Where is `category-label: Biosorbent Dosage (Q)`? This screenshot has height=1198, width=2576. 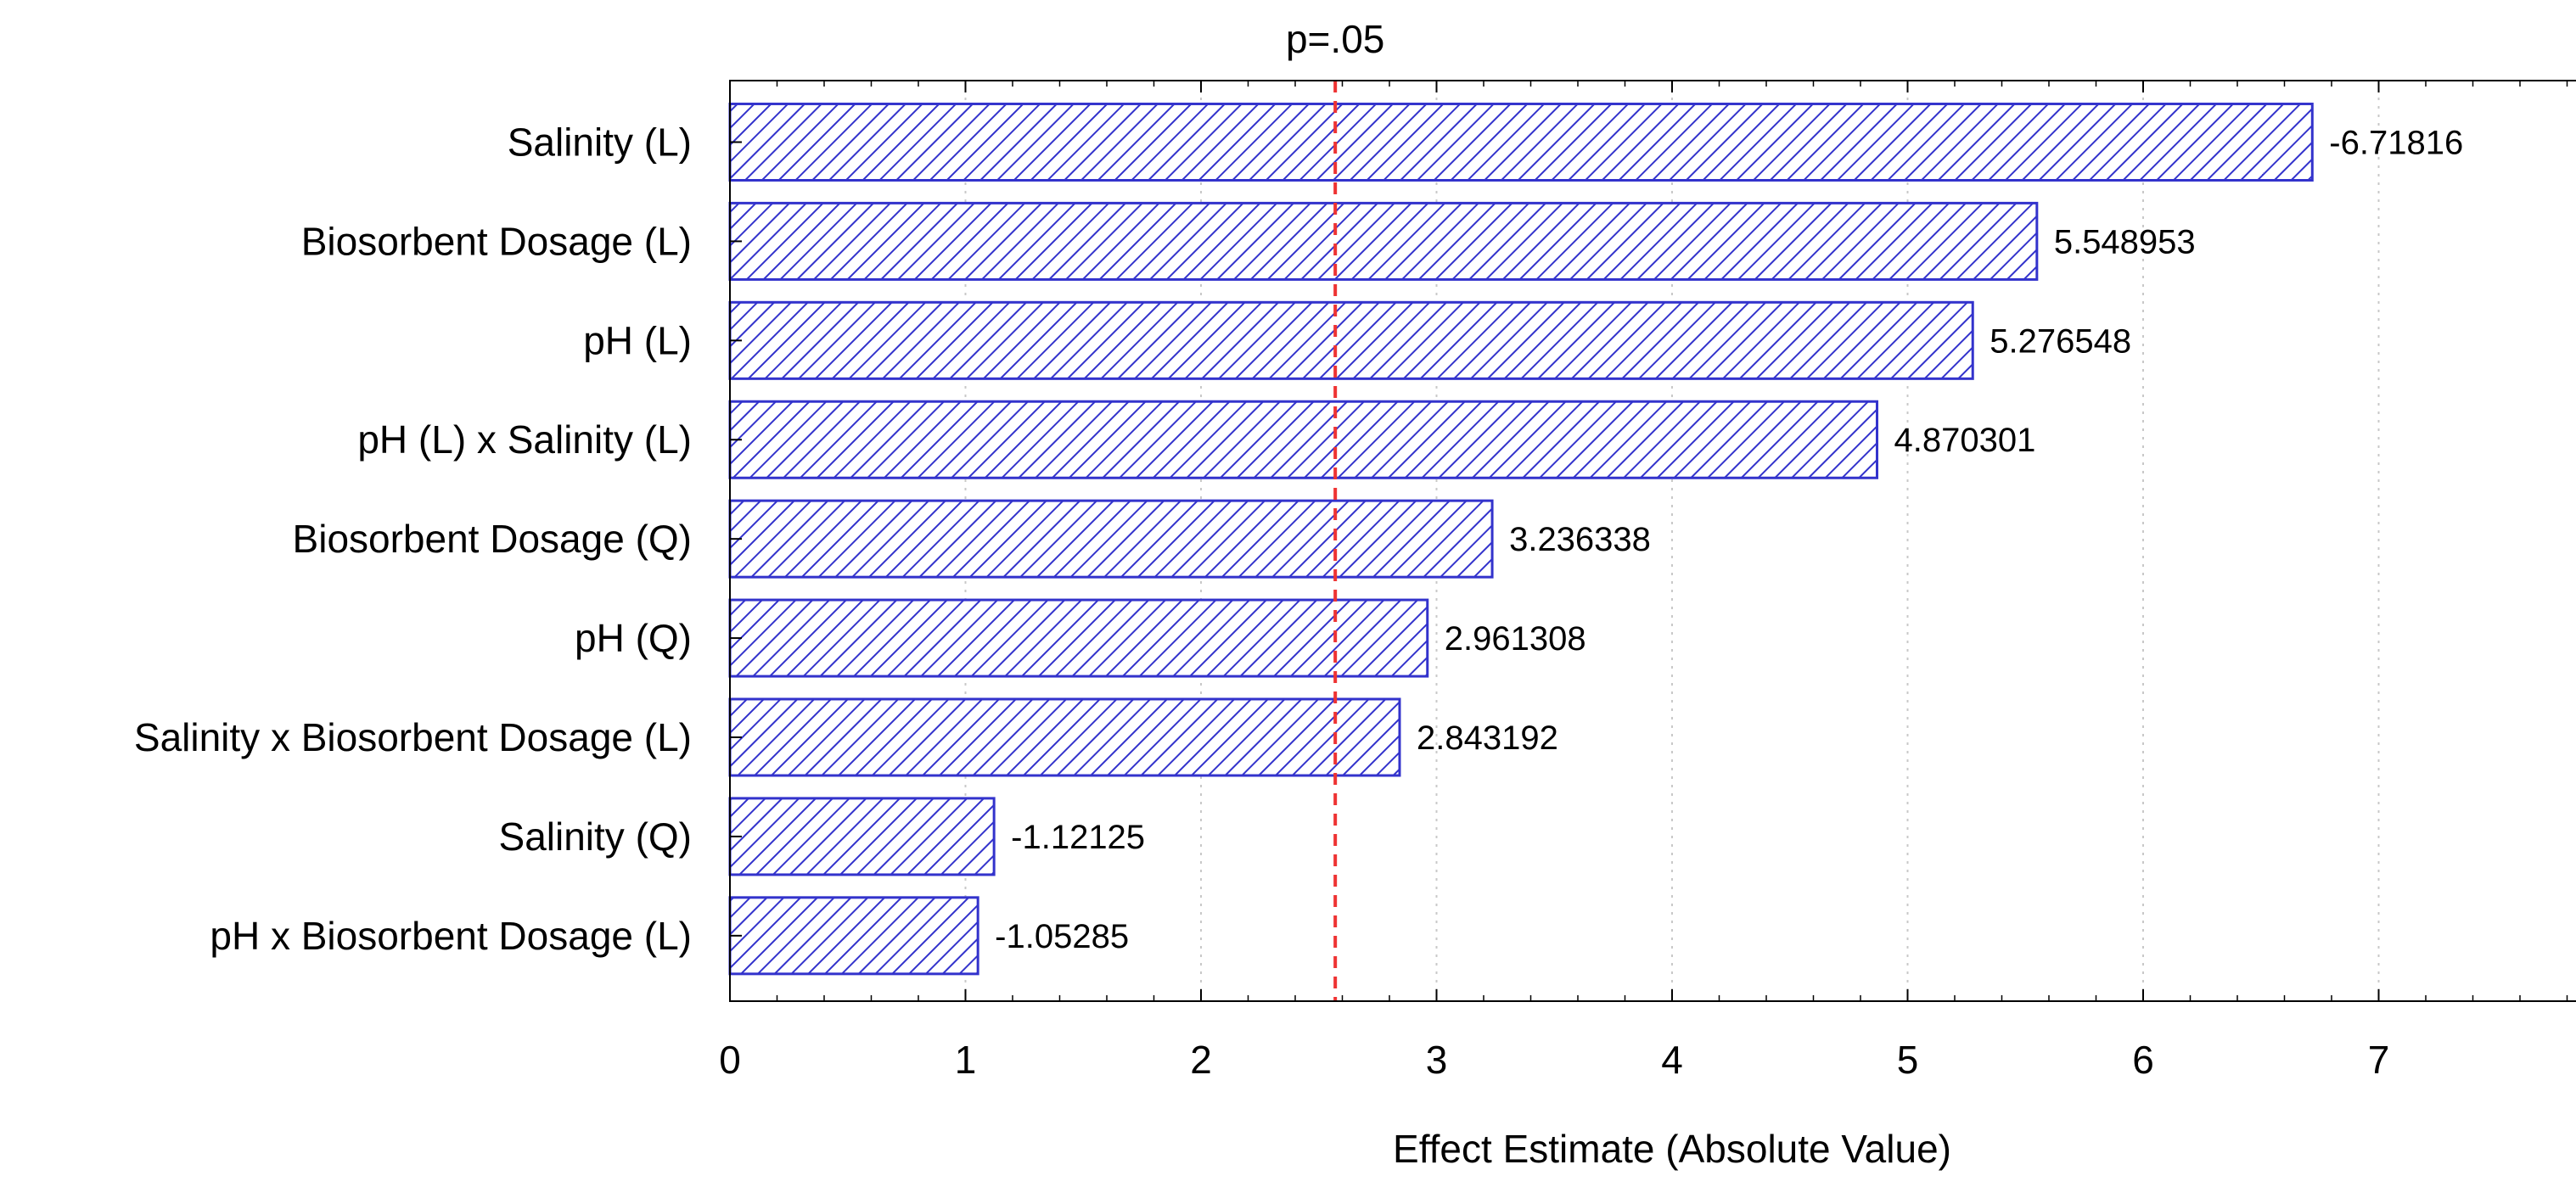
category-label: Biosorbent Dosage (Q) is located at coordinates (492, 539).